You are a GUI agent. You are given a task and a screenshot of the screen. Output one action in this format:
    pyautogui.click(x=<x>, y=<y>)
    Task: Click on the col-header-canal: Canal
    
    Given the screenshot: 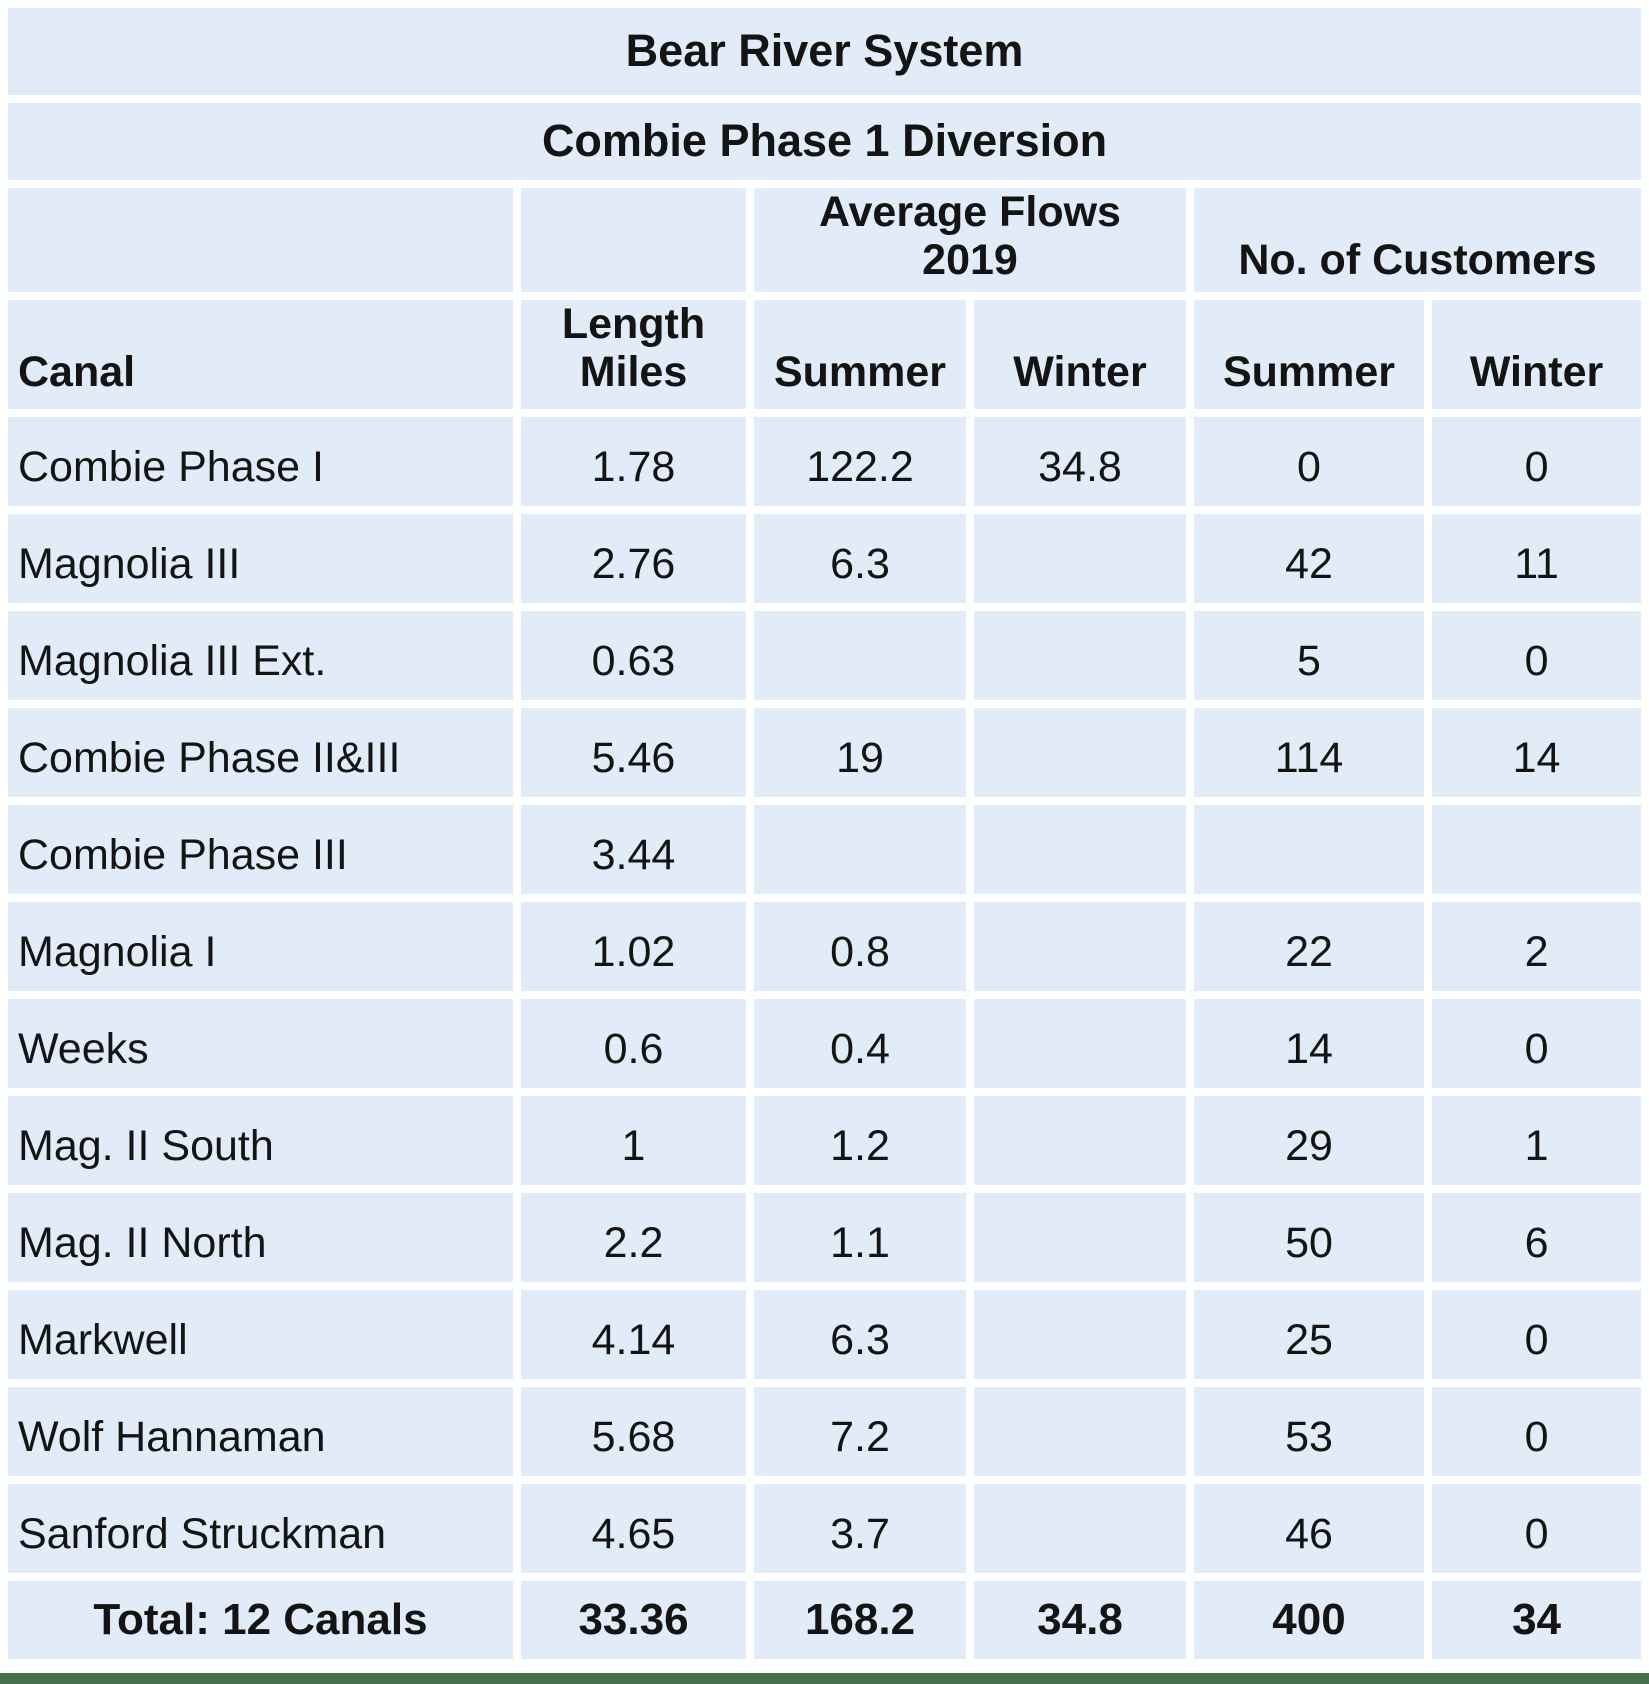 What is the action you would take?
    pyautogui.click(x=260, y=354)
    